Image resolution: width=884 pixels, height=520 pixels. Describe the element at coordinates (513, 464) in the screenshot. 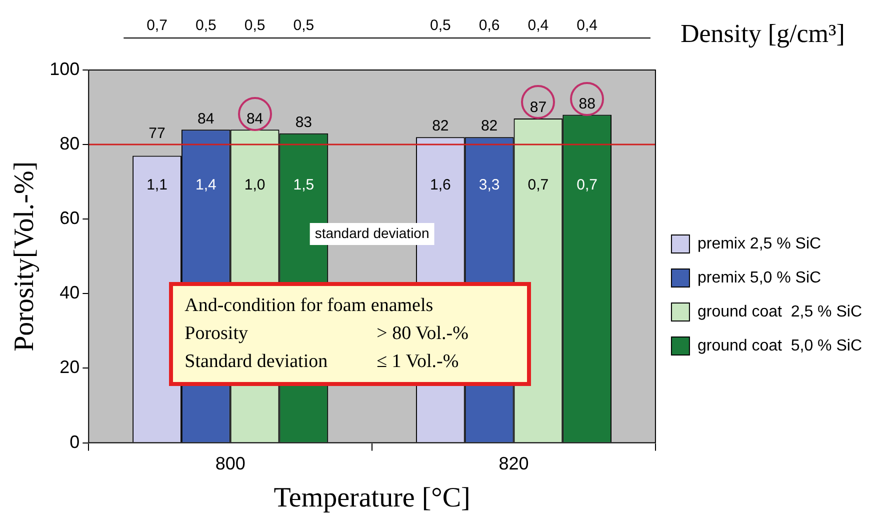

I see `x-tick-label: 820` at that location.